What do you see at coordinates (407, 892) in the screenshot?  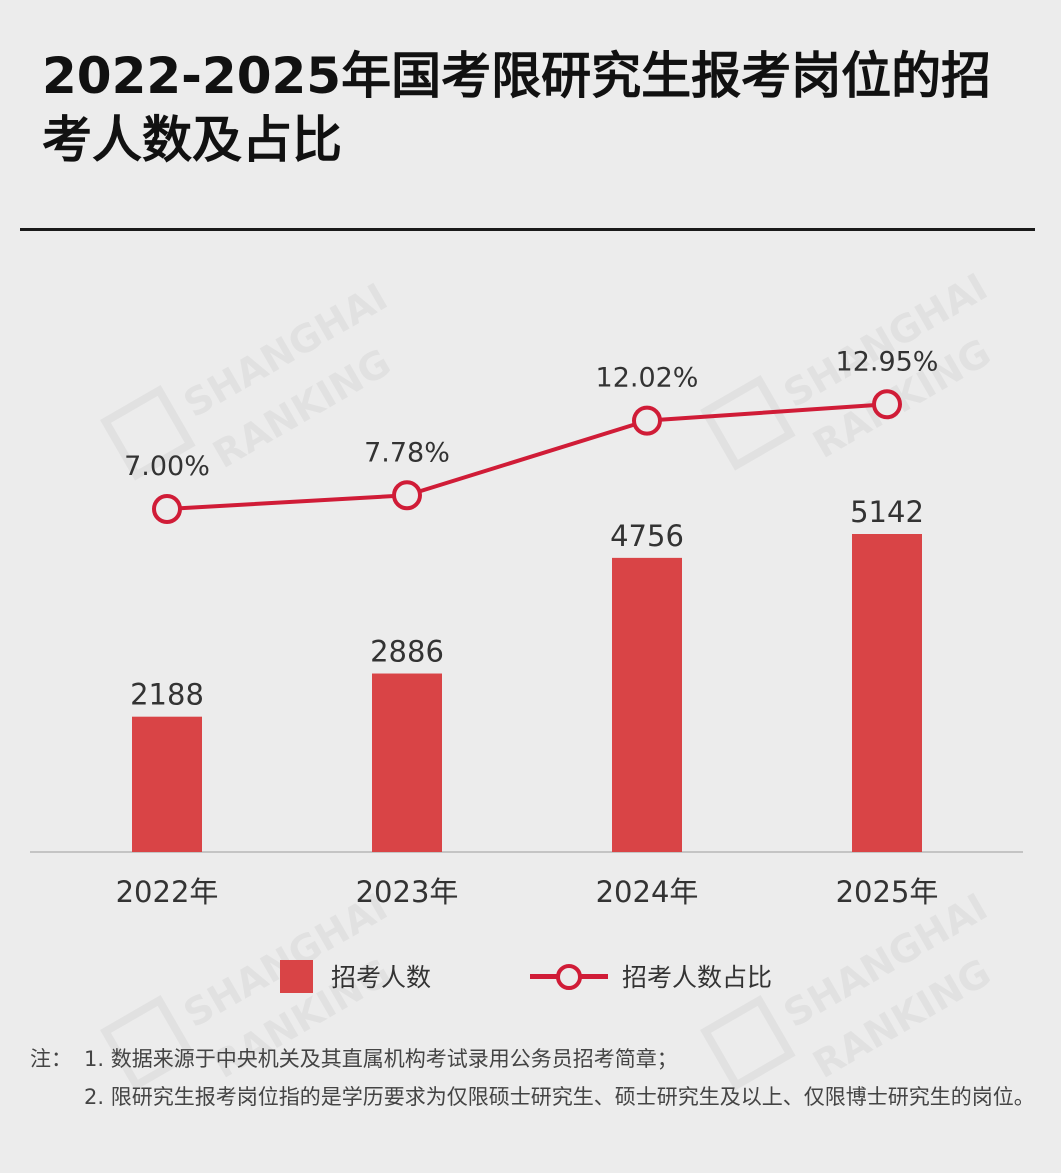 I see `x-tick-label-1: 2023年` at bounding box center [407, 892].